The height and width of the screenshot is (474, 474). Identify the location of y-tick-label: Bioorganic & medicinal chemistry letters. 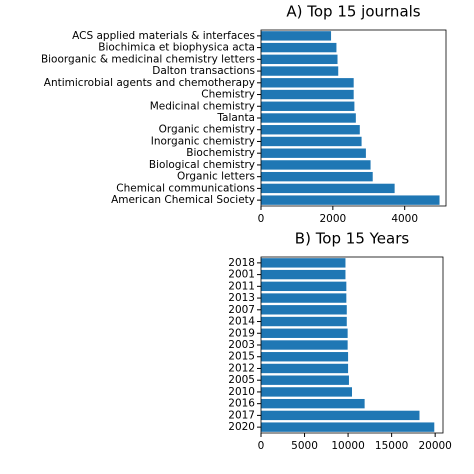
(148, 59).